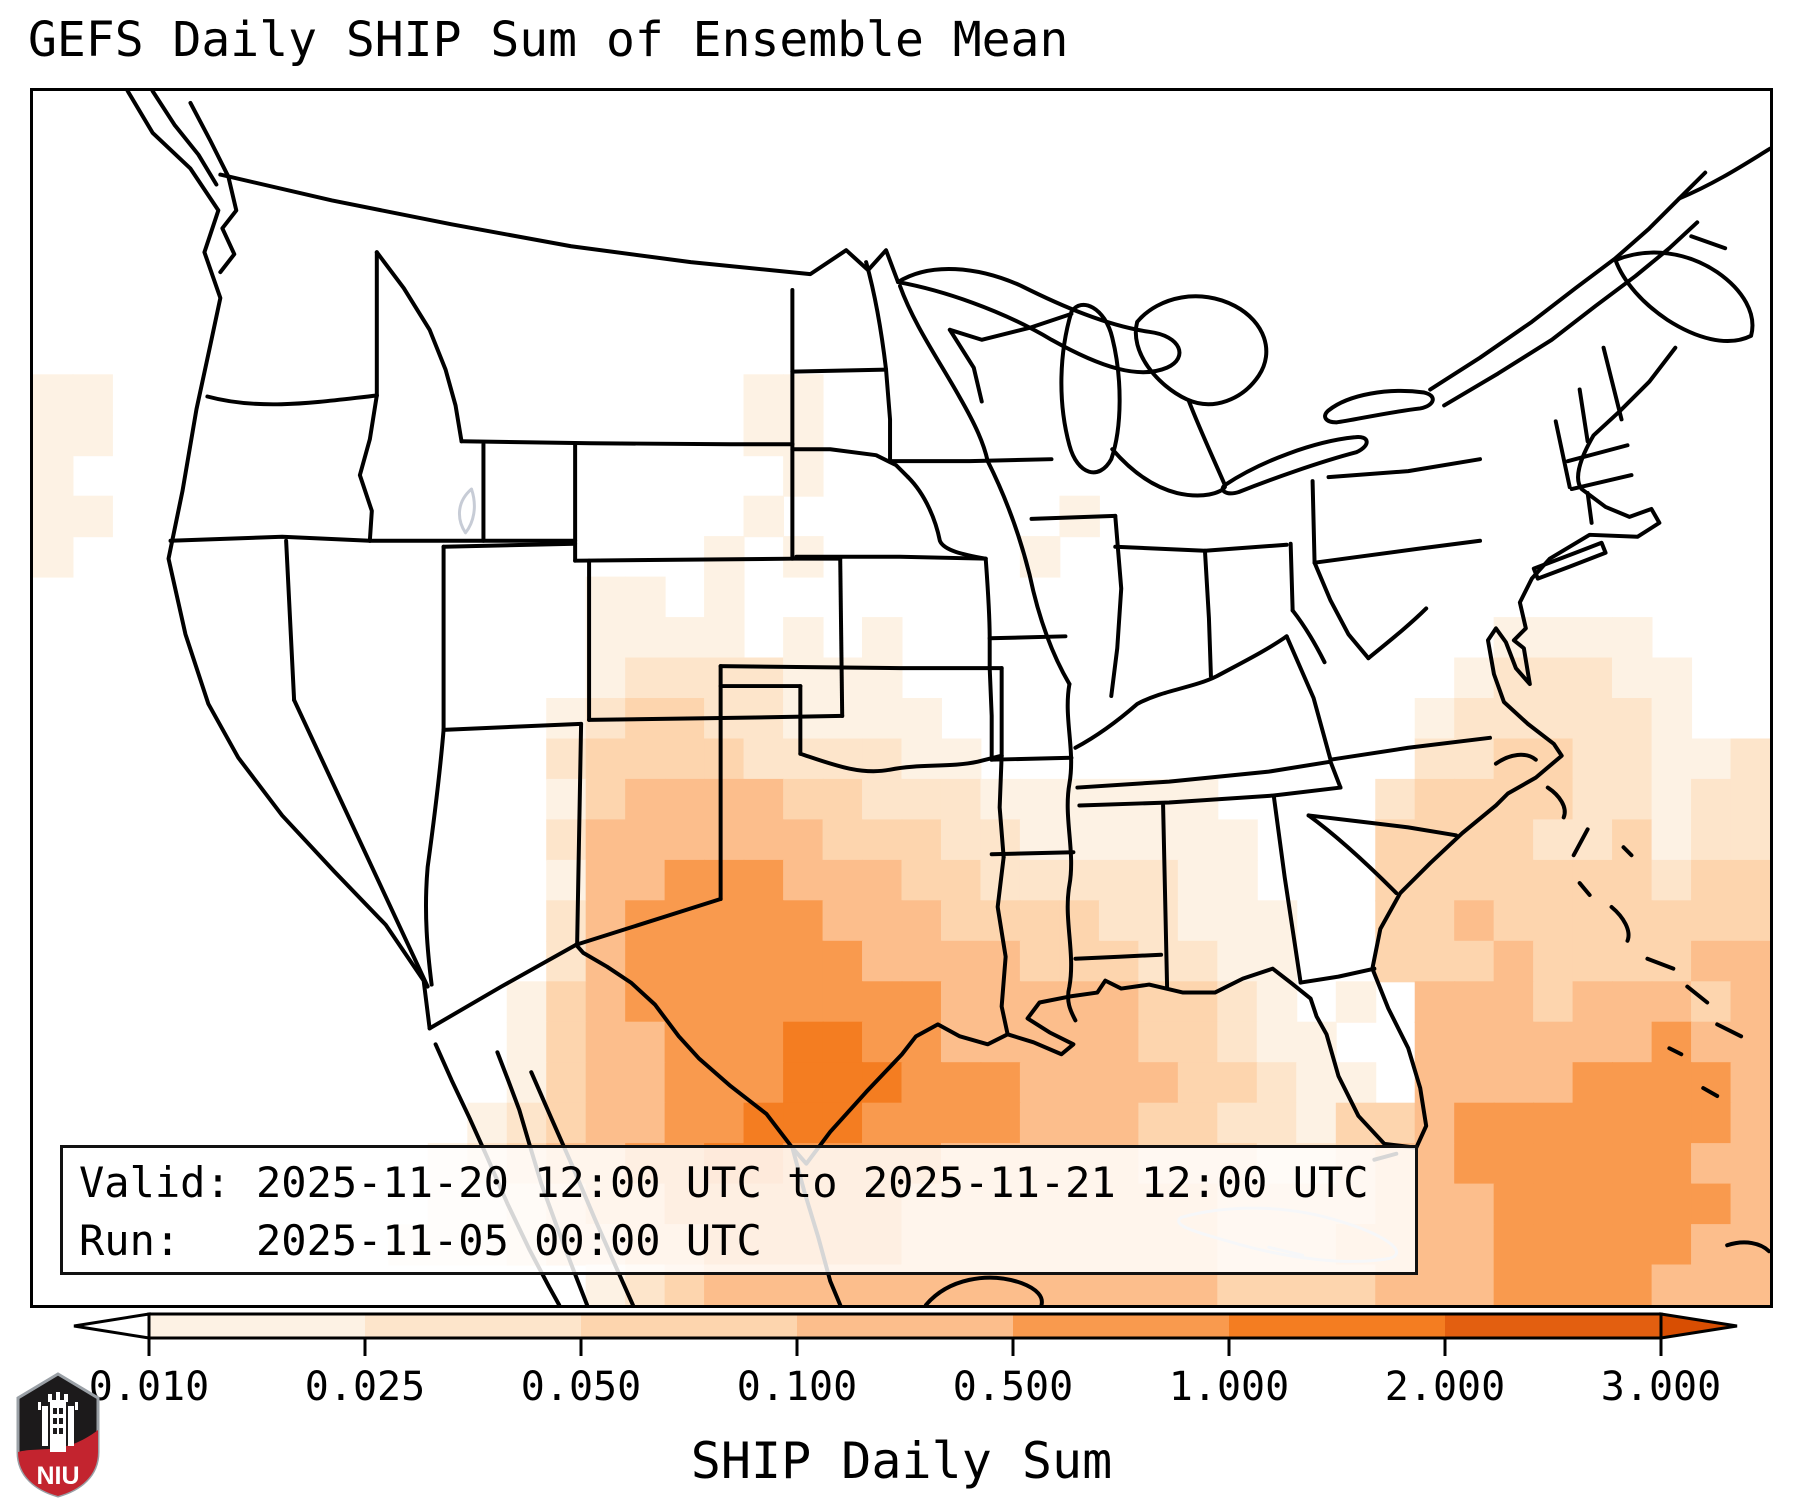  I want to click on niu-logo: NIU, so click(58, 1435).